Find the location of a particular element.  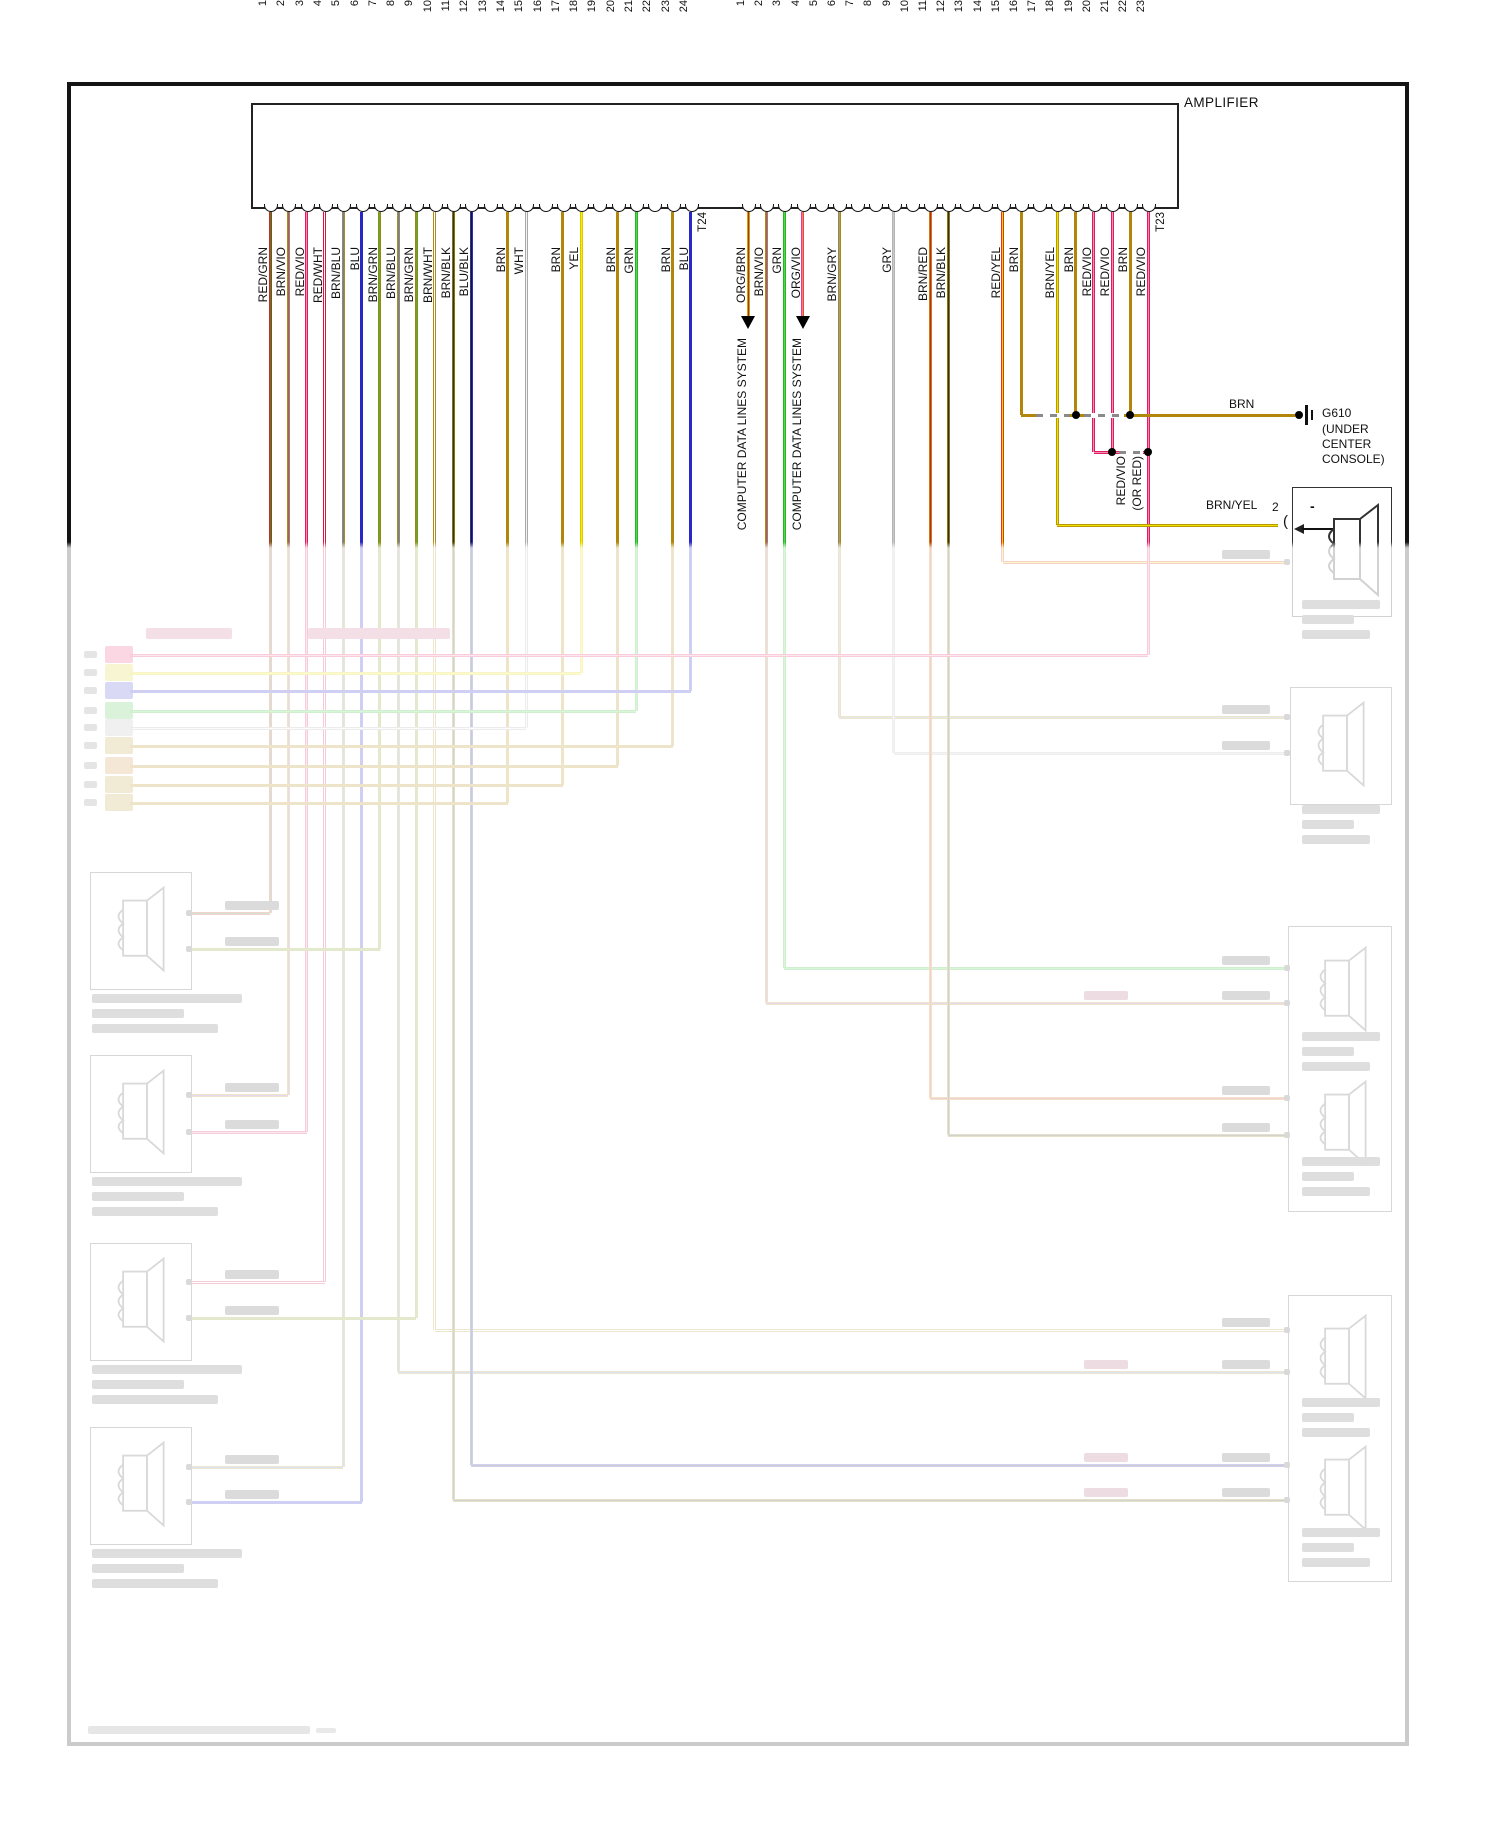

wire-color-label: BLU/BLK is located at coordinates (464, 272).